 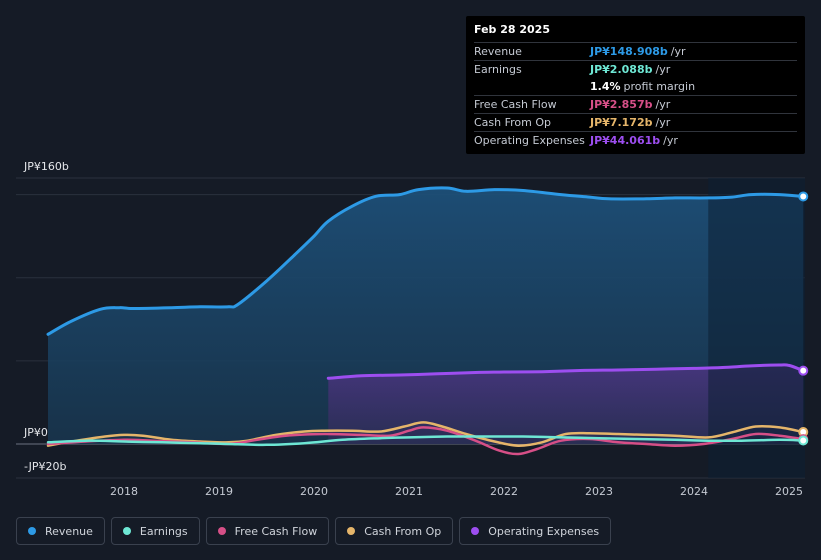 I want to click on legend-label: Operating Expenses, so click(x=544, y=531).